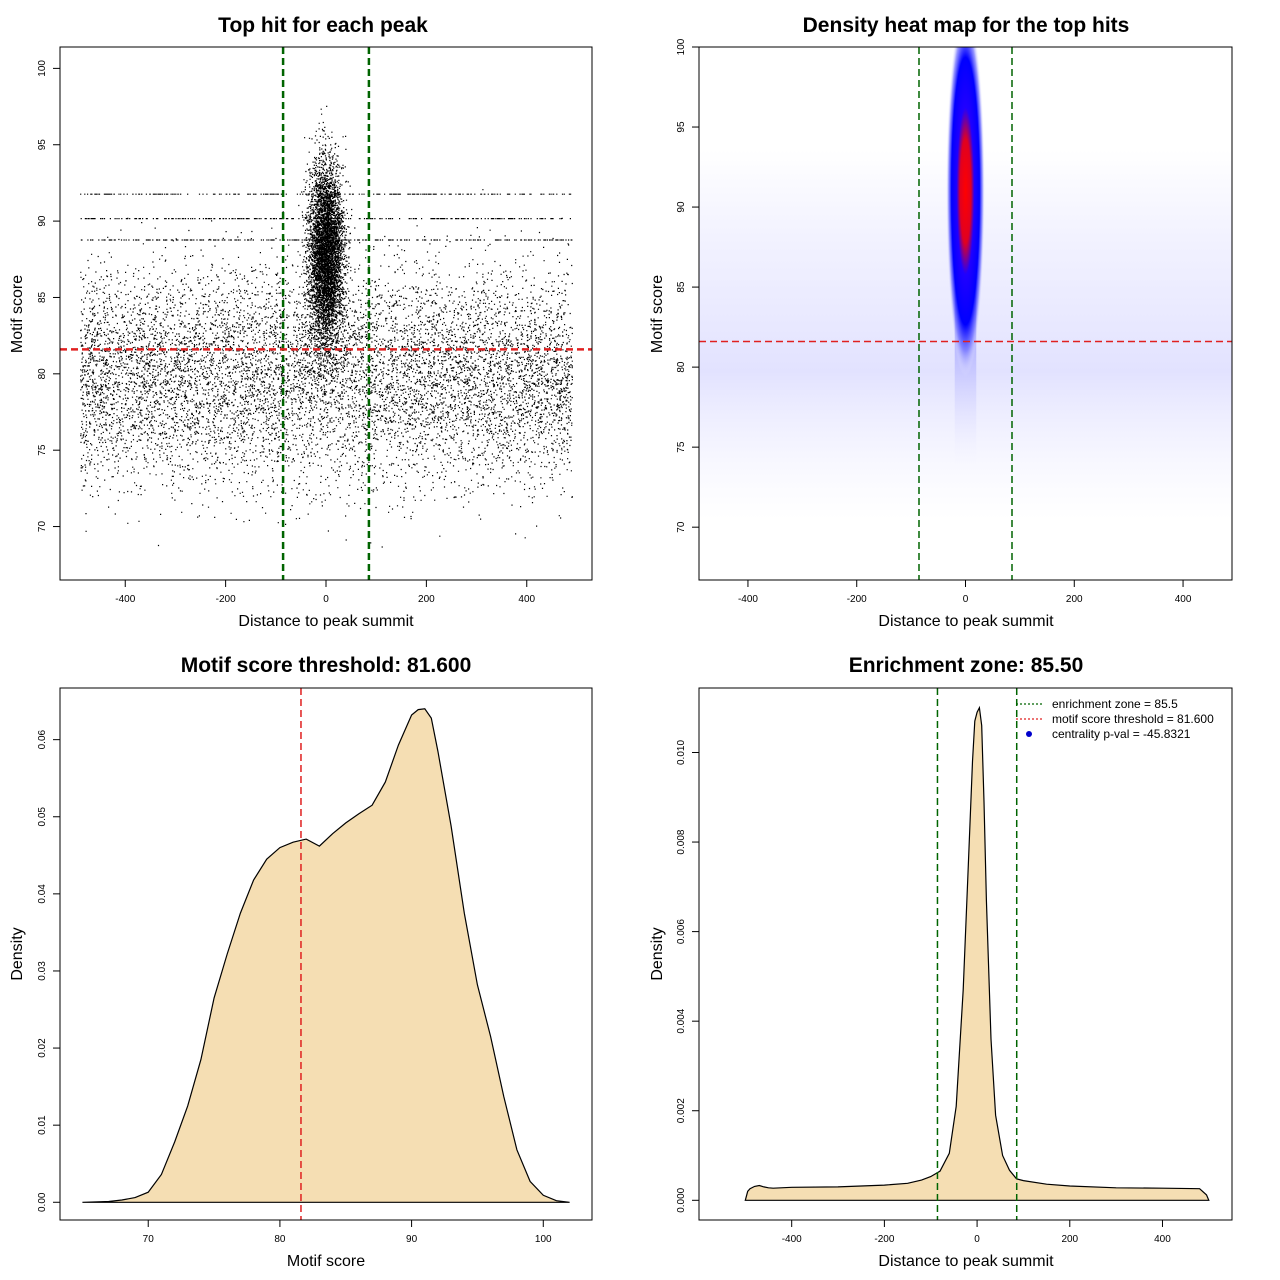 This screenshot has width=1280, height=1280. Describe the element at coordinates (125, 599) in the screenshot. I see `scatter-x-tick-label: -400` at that location.